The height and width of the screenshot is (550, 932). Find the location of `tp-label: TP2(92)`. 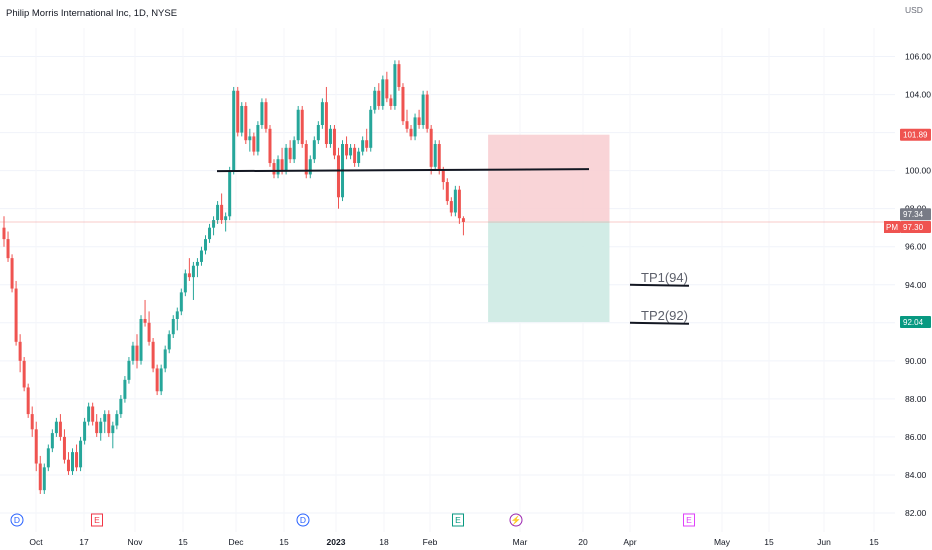

tp-label: TP2(92) is located at coordinates (664, 315).